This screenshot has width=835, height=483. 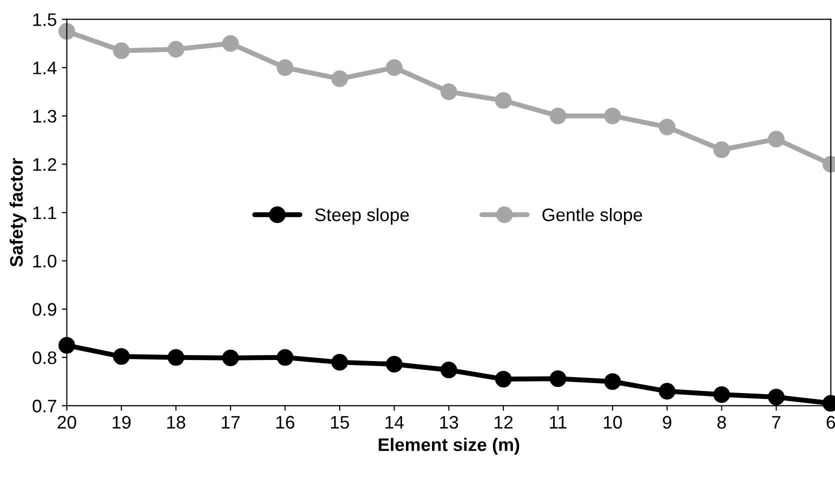 What do you see at coordinates (395, 422) in the screenshot?
I see `x-tick-label: 14` at bounding box center [395, 422].